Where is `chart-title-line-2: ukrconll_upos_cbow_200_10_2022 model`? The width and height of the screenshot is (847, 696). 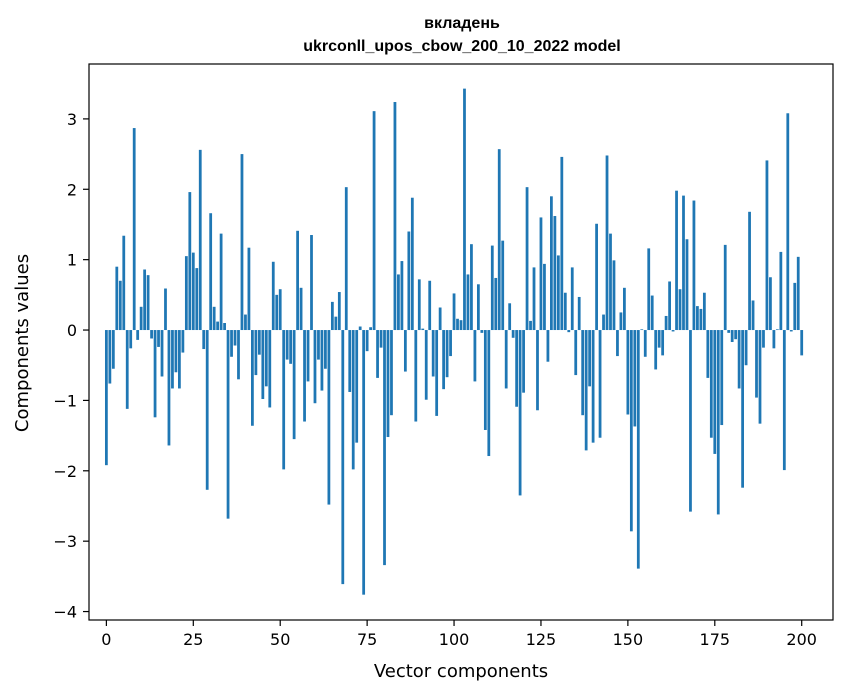 chart-title-line-2: ukrconll_upos_cbow_200_10_2022 model is located at coordinates (461, 46).